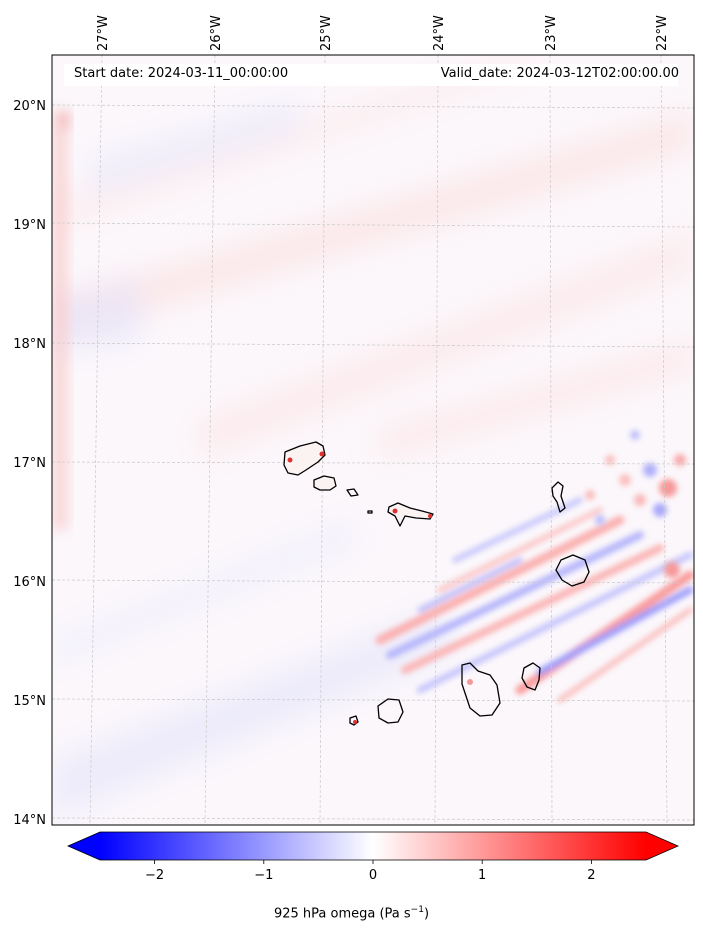 The height and width of the screenshot is (936, 703). What do you see at coordinates (426, 914) in the screenshot?
I see `colorbar-title-suffix: )` at bounding box center [426, 914].